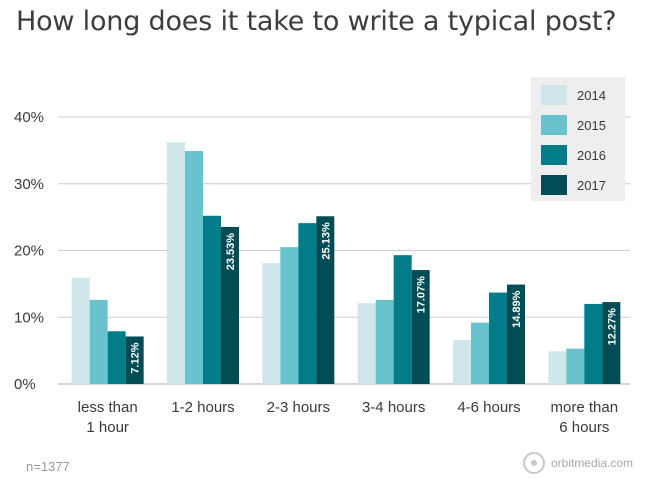 The width and height of the screenshot is (651, 495). Describe the element at coordinates (591, 155) in the screenshot. I see `legend-label: 2016` at that location.